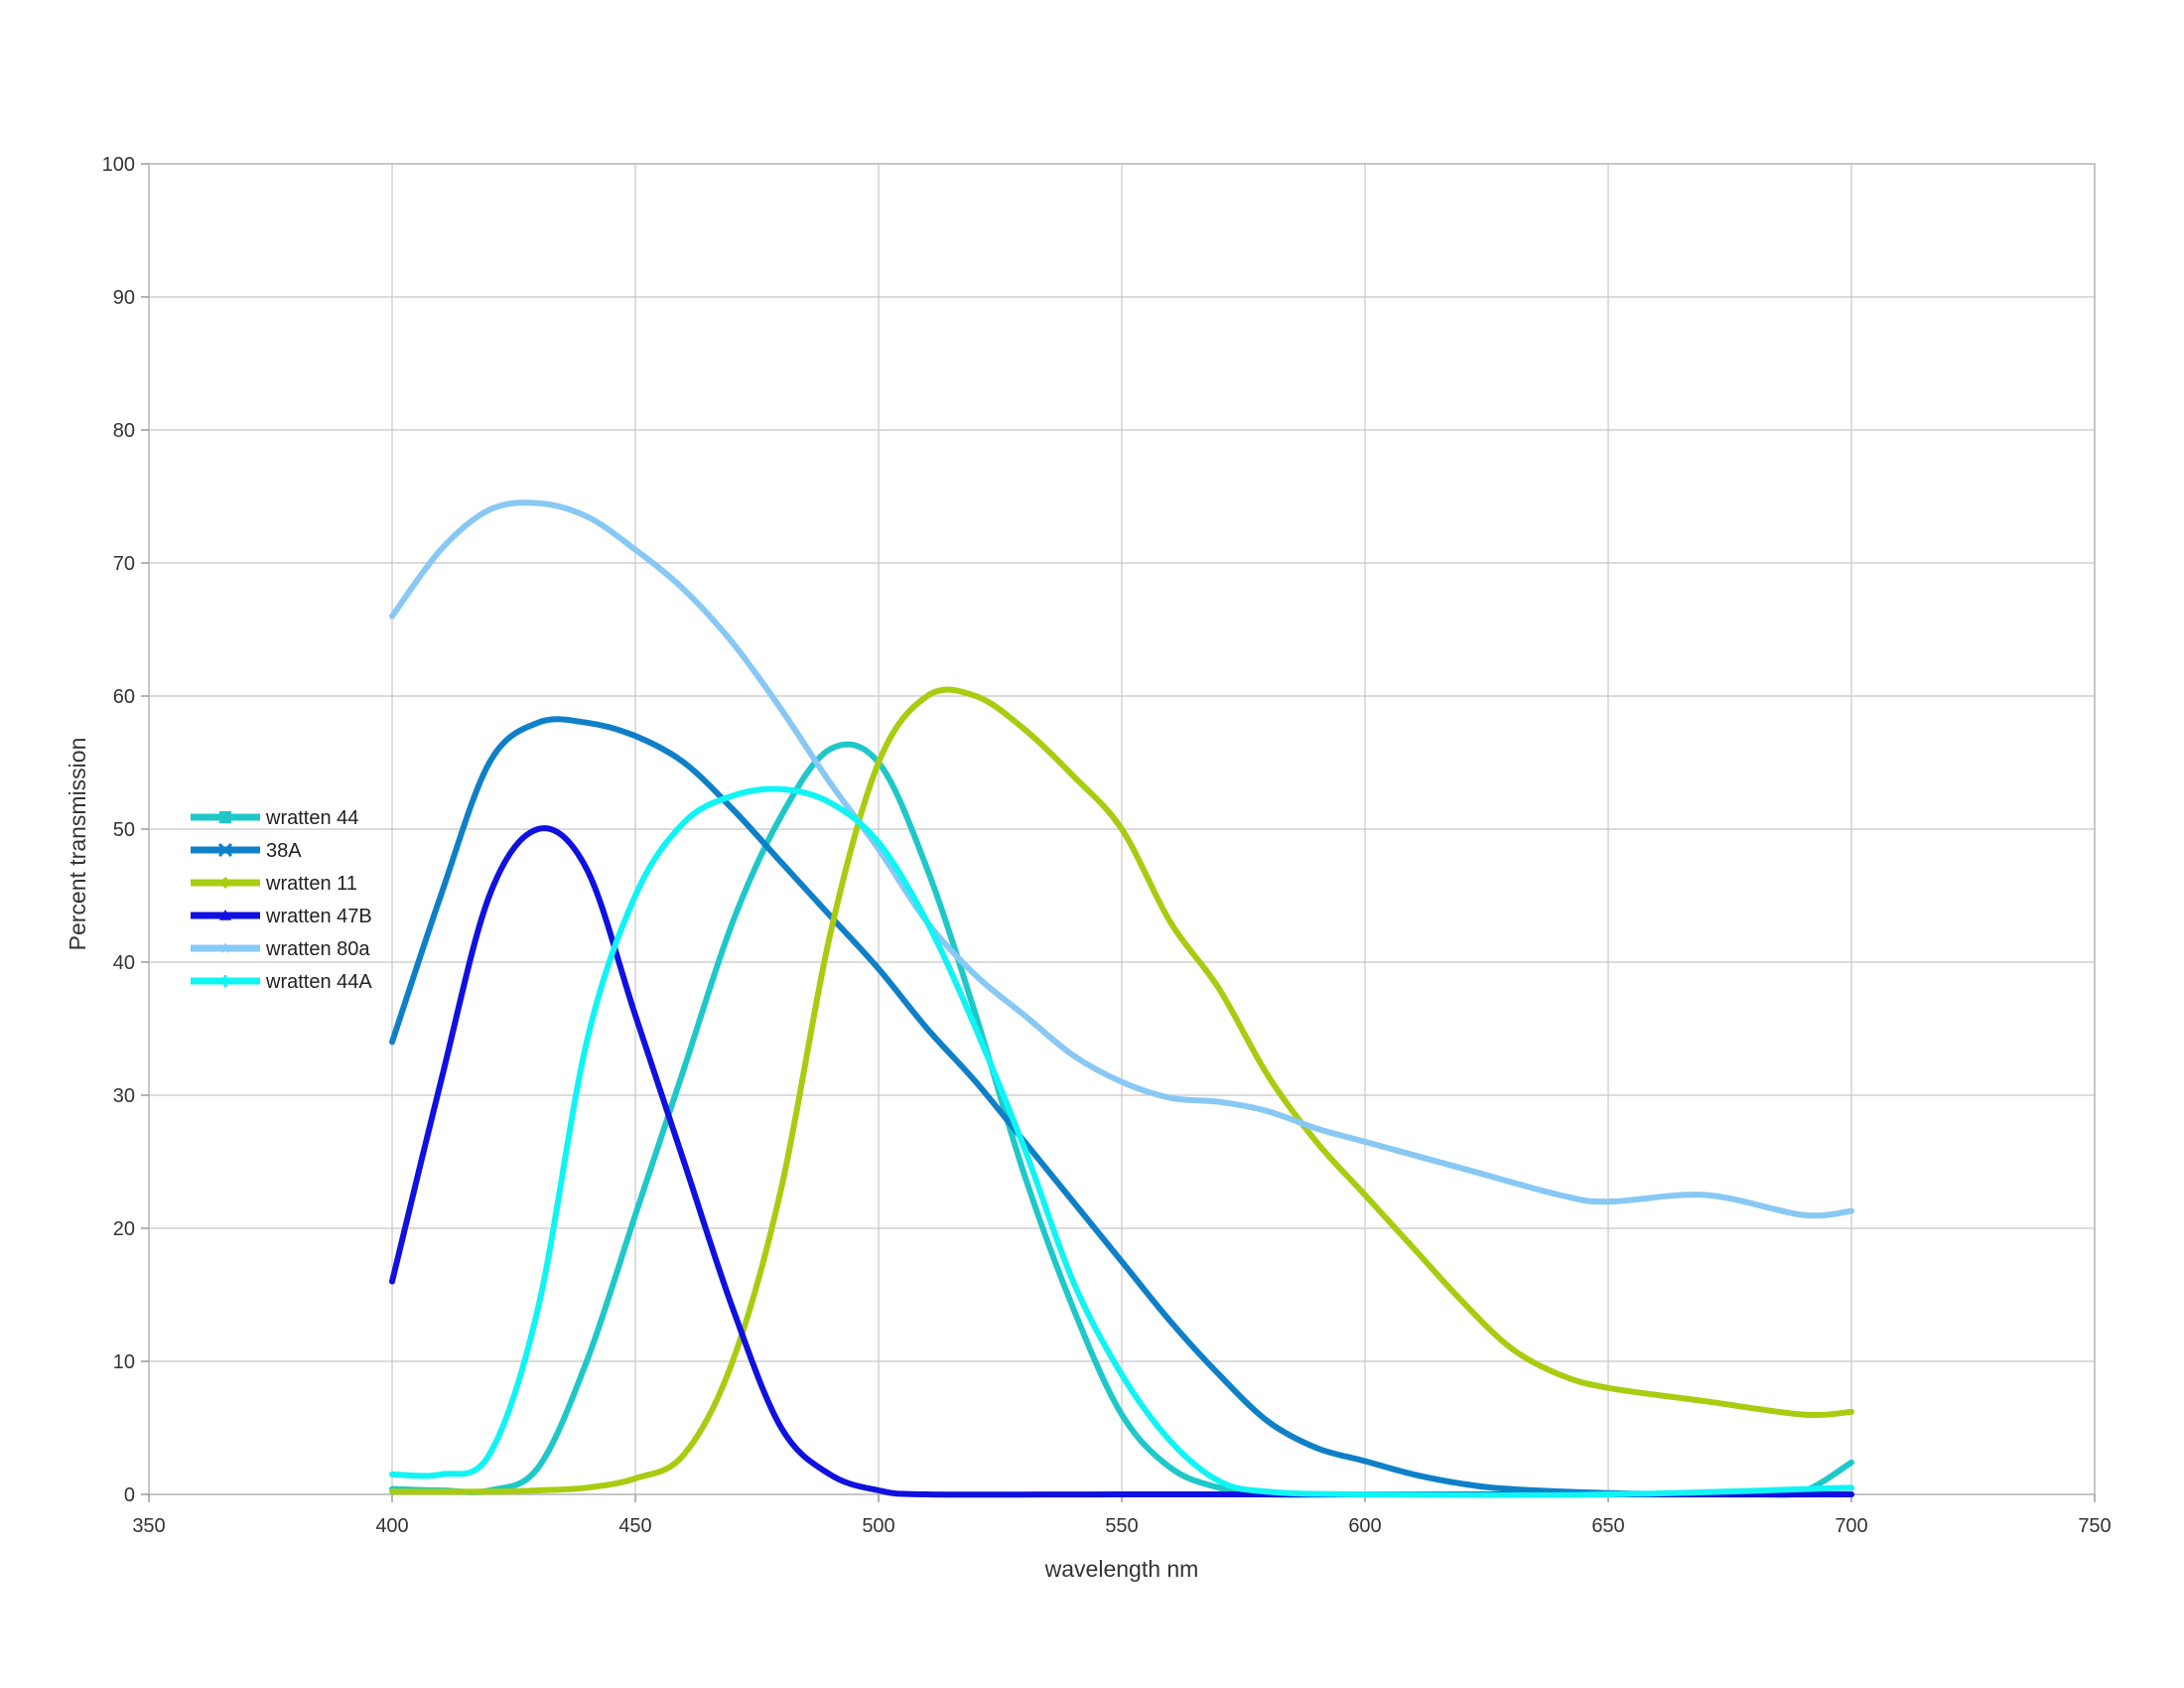 The width and height of the screenshot is (2184, 1688). I want to click on x-tick-label: 700, so click(1851, 1526).